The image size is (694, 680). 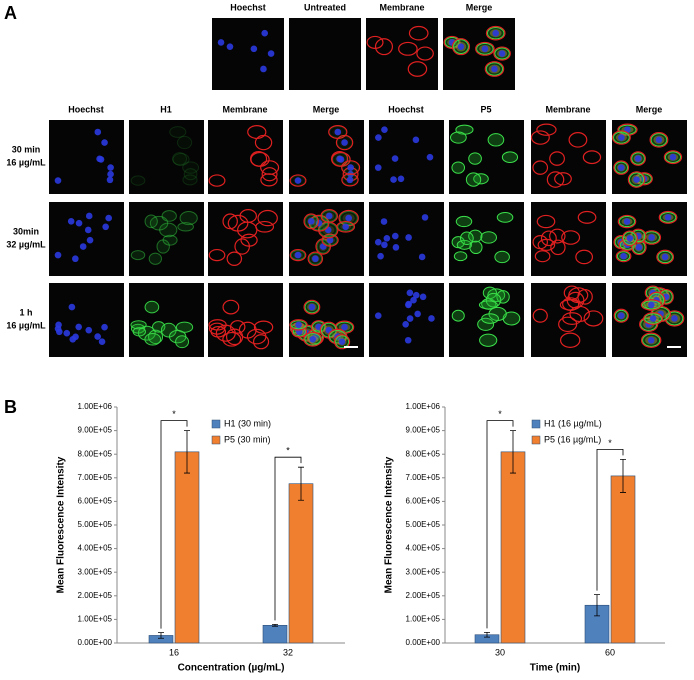 What do you see at coordinates (26, 231) in the screenshot?
I see `row-label: 30min` at bounding box center [26, 231].